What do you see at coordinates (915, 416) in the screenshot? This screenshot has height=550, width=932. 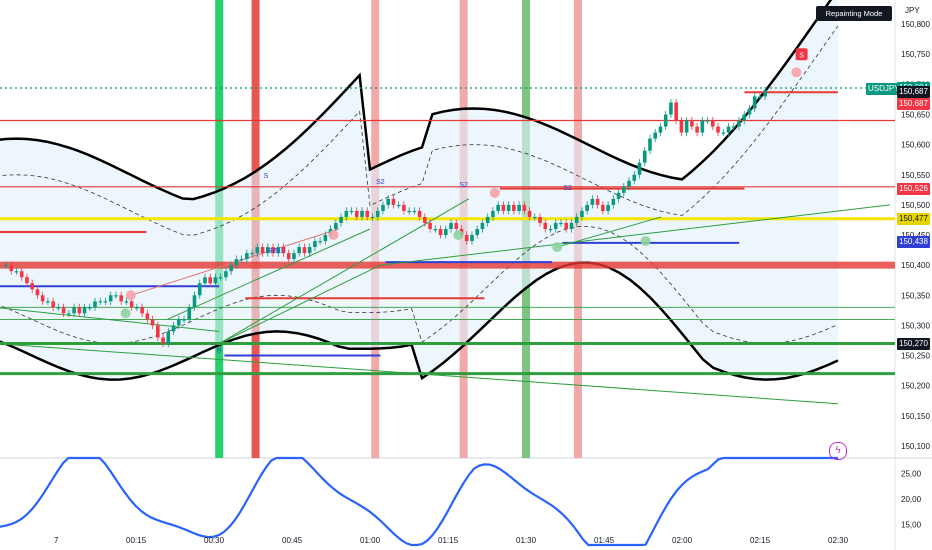 I see `price-tick: 150,150` at bounding box center [915, 416].